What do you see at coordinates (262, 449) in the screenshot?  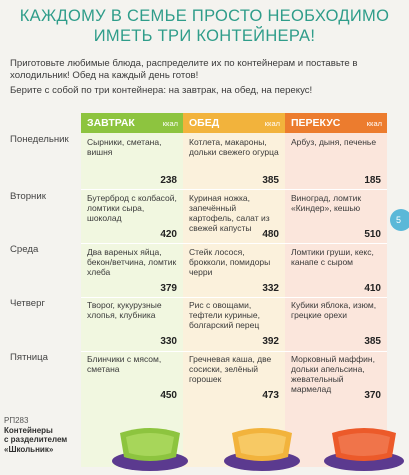 I see `yellow-container-image` at bounding box center [262, 449].